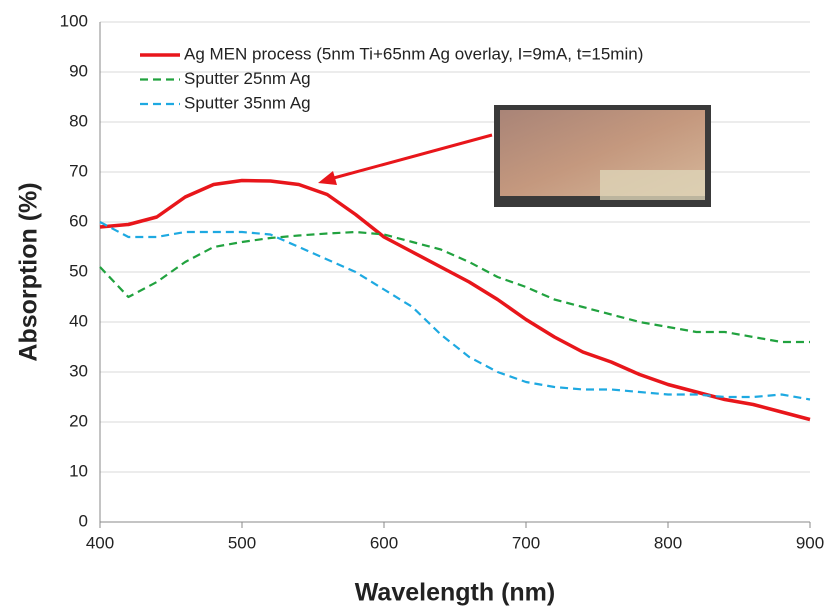 This screenshot has width=829, height=616. What do you see at coordinates (78, 270) in the screenshot?
I see `y-tick-label: 50` at bounding box center [78, 270].